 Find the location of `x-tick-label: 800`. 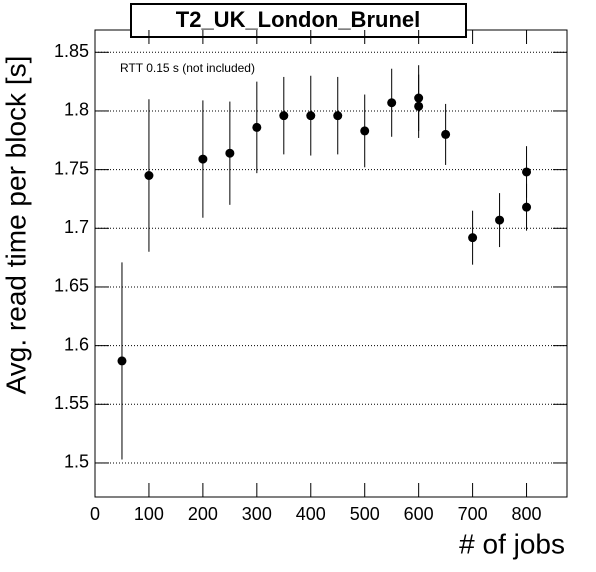

x-tick-label: 800 is located at coordinates (527, 514).